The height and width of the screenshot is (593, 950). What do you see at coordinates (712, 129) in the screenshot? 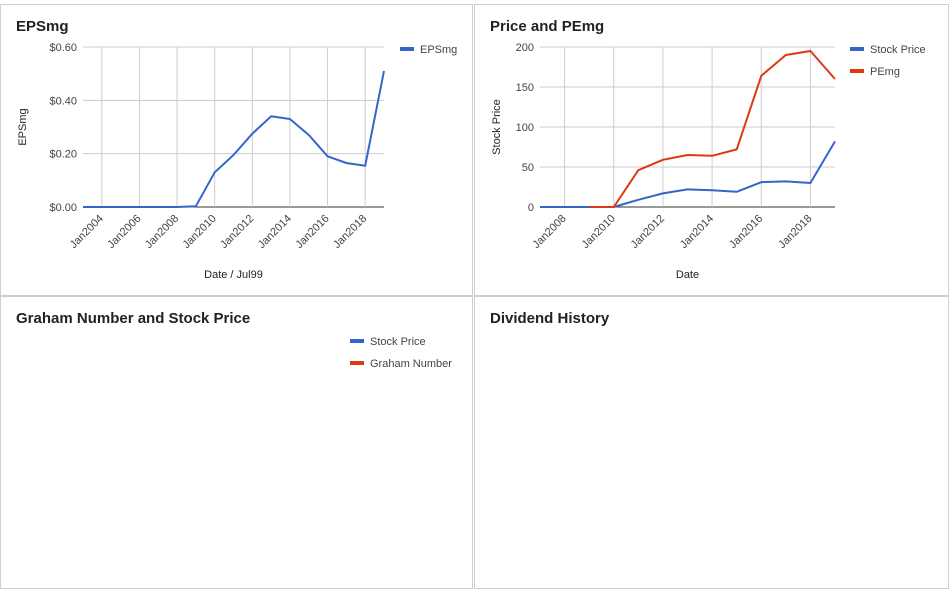
I see `series-line-pemg` at bounding box center [712, 129].